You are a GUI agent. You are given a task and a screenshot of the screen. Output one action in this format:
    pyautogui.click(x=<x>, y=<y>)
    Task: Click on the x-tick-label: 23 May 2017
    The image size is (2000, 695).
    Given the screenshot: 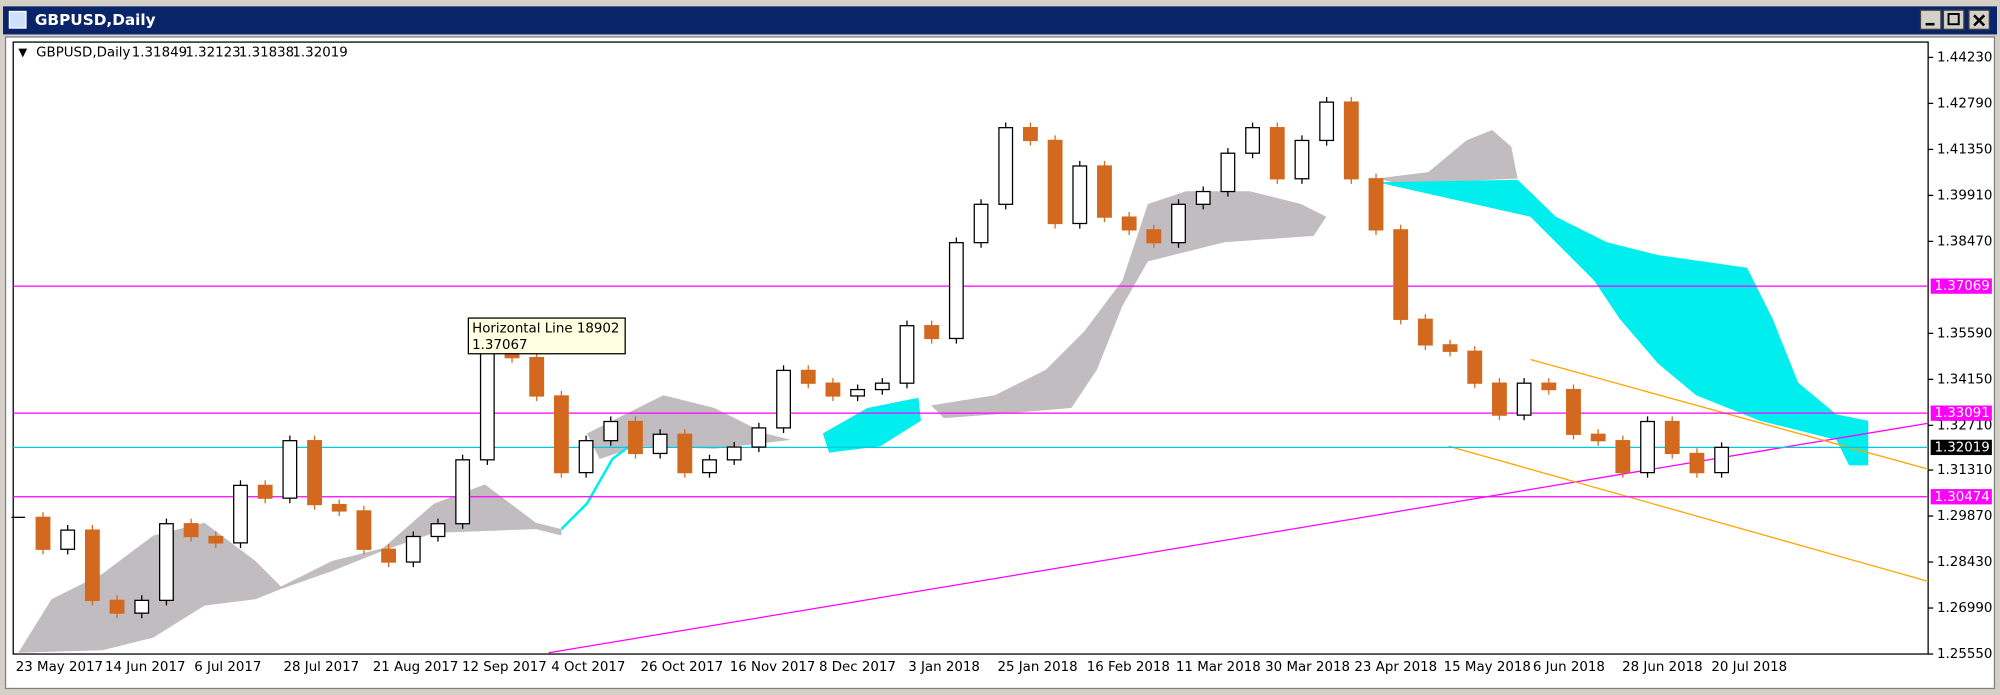 What is the action you would take?
    pyautogui.click(x=59, y=667)
    